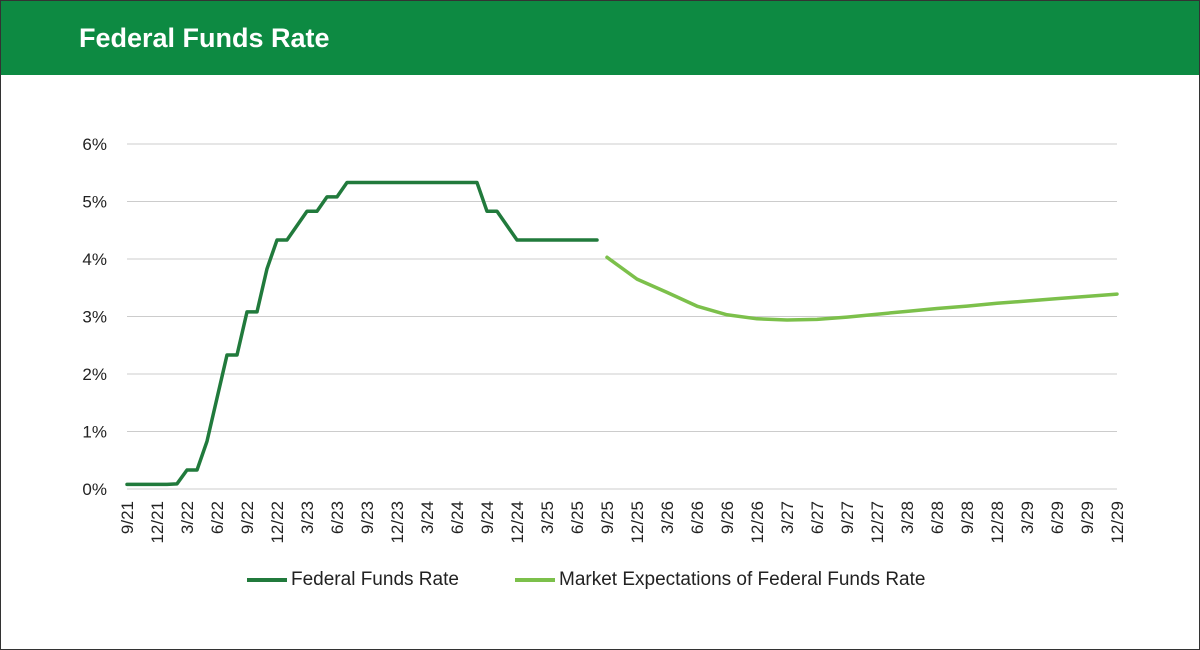 Image resolution: width=1200 pixels, height=650 pixels. Describe the element at coordinates (337, 517) in the screenshot. I see `x-tick-label: 6/23` at that location.